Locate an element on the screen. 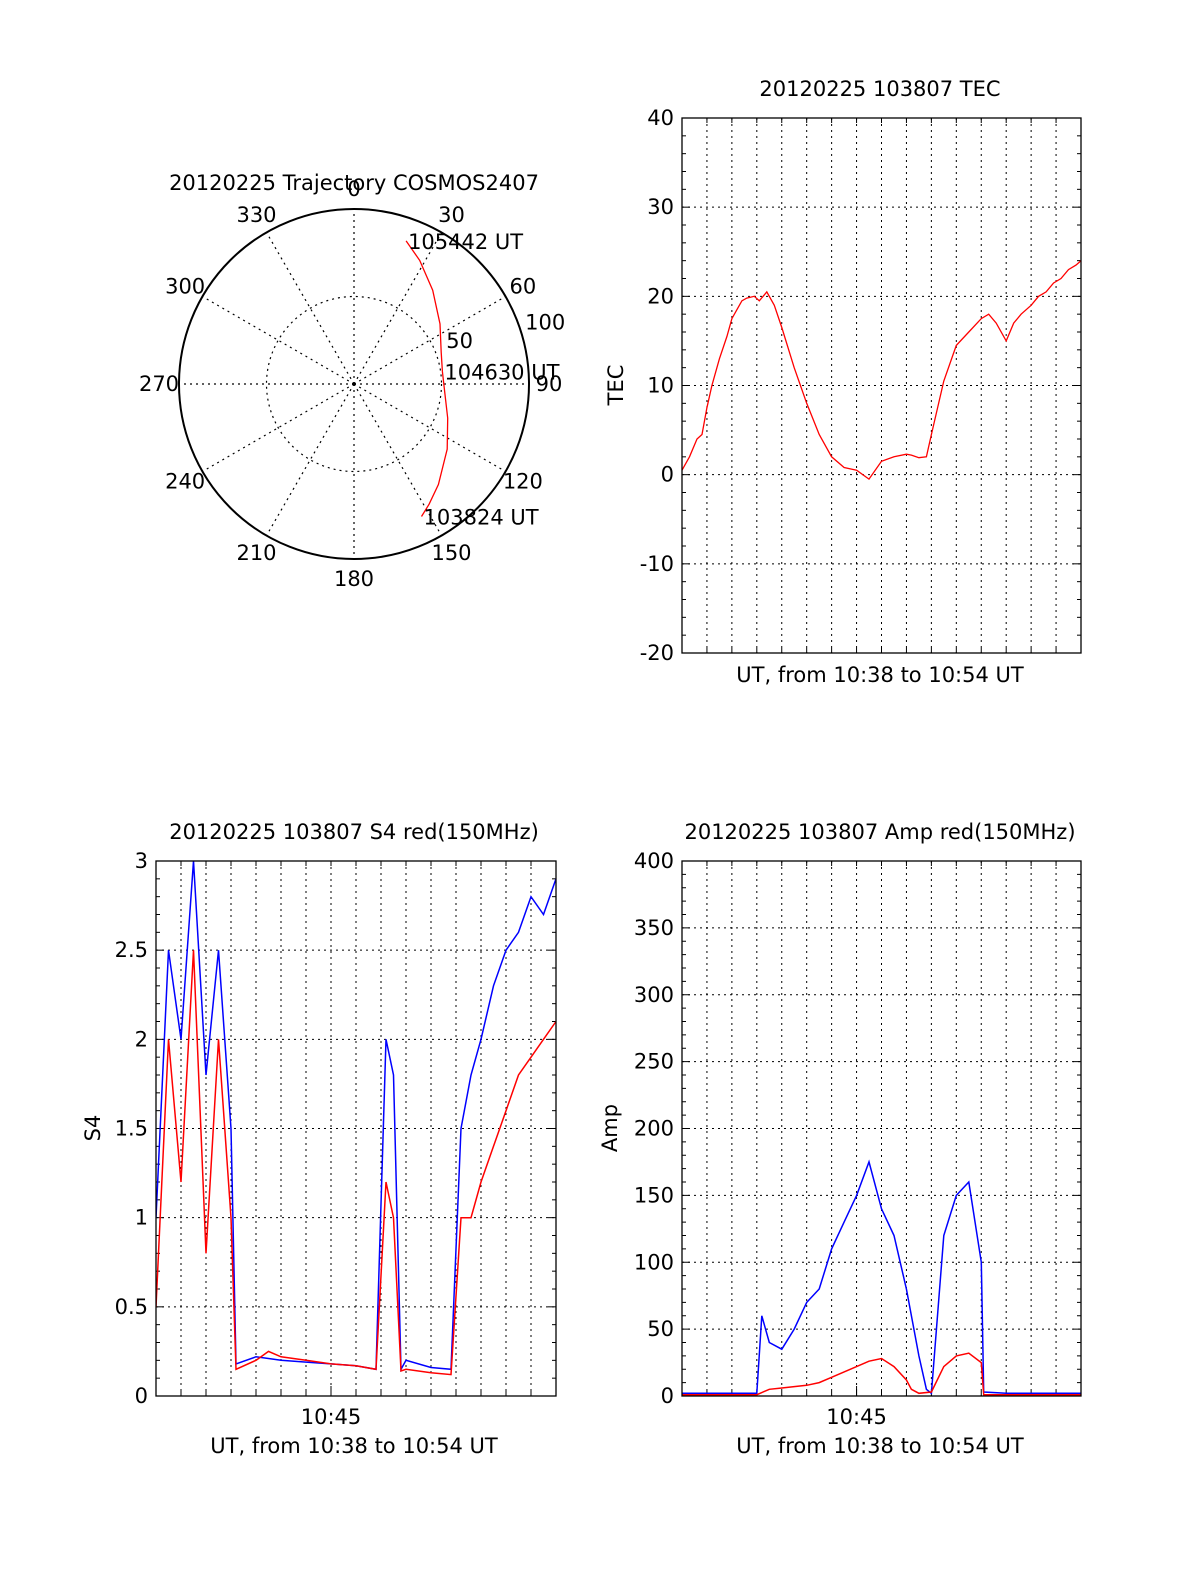  polar-angle-label: 120 is located at coordinates (523, 482).